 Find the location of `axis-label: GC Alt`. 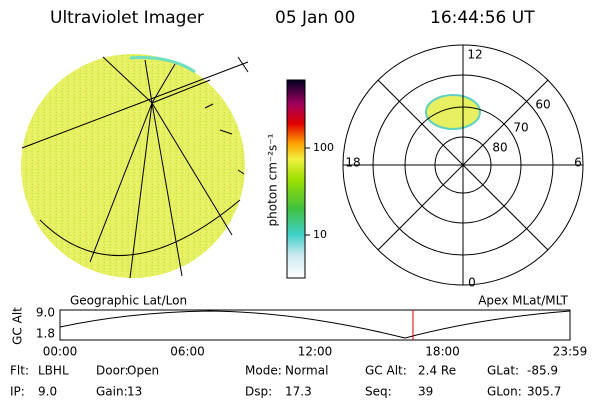

axis-label: GC Alt is located at coordinates (18, 326).